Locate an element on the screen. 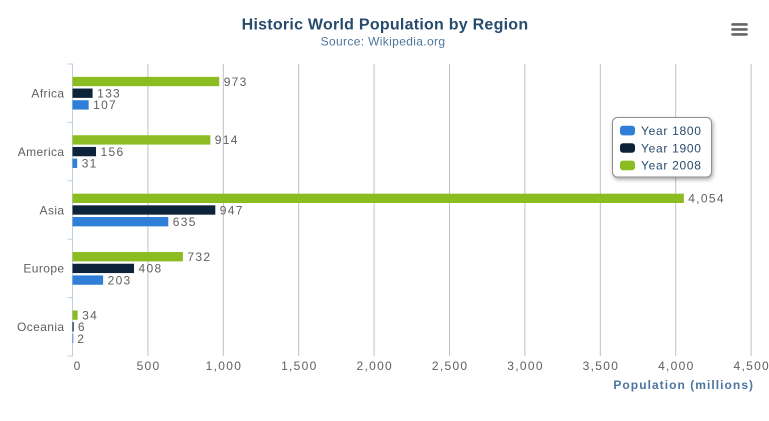  svg-text: 133 is located at coordinates (109, 94).